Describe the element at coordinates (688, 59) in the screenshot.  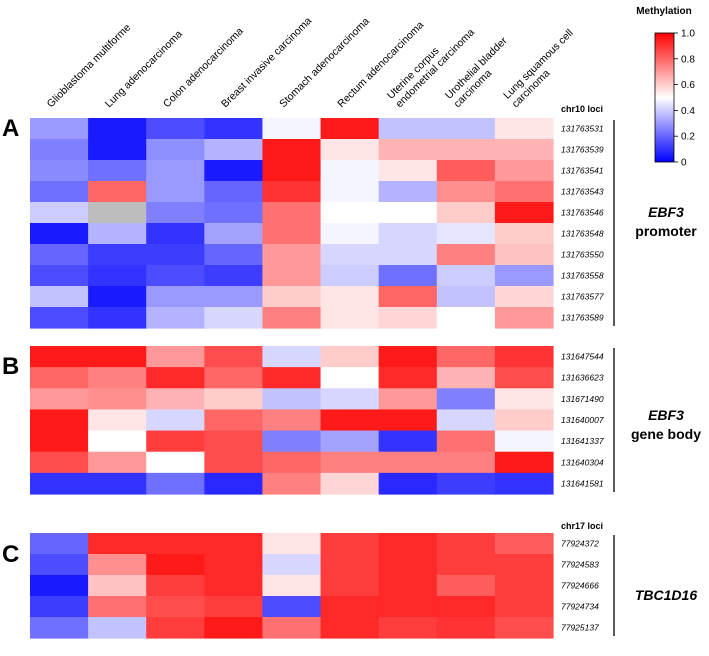
I see `colorbar-tick-label: 0.8` at that location.